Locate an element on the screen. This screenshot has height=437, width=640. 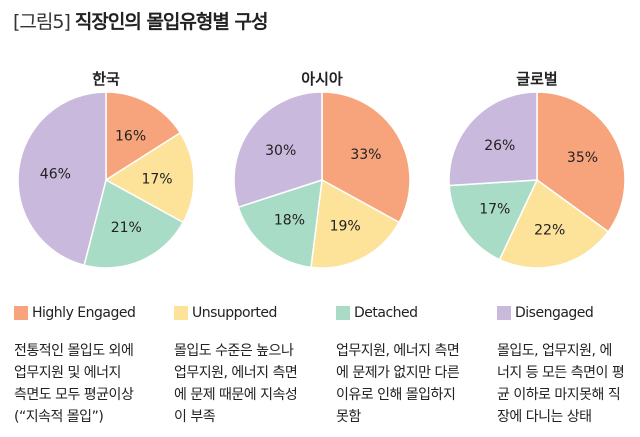
desc-line: 이 부족 is located at coordinates (195, 417).